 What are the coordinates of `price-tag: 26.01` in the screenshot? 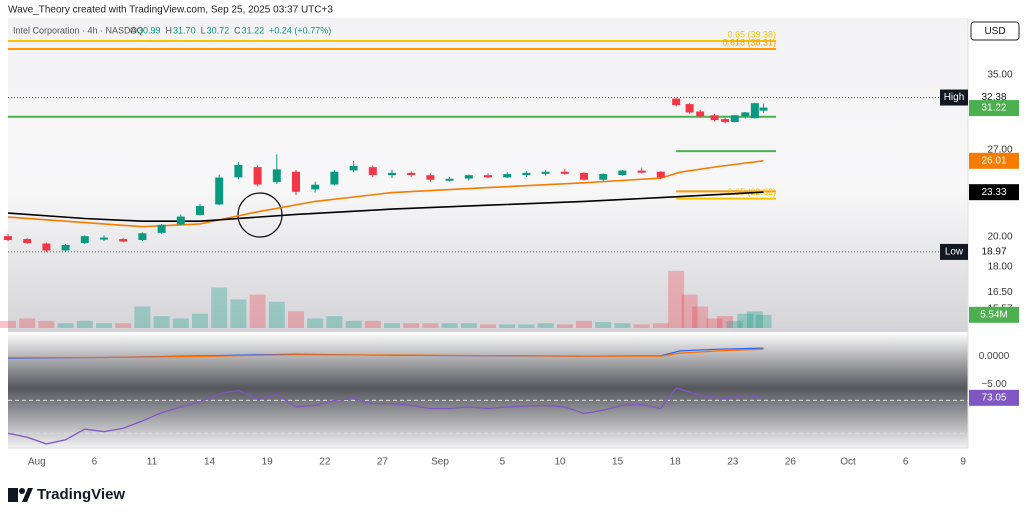 It's located at (993, 160).